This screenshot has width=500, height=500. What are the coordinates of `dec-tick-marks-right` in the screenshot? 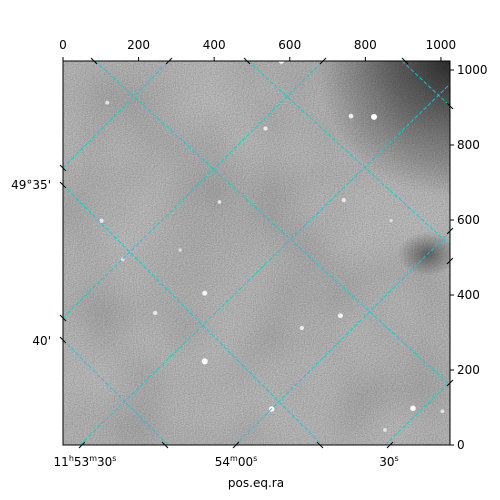 It's located at (450, 244).